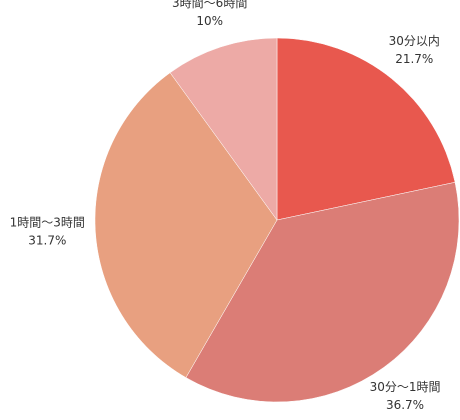  What do you see at coordinates (47, 222) in the screenshot?
I see `slice-label: 1時間〜3時間` at bounding box center [47, 222].